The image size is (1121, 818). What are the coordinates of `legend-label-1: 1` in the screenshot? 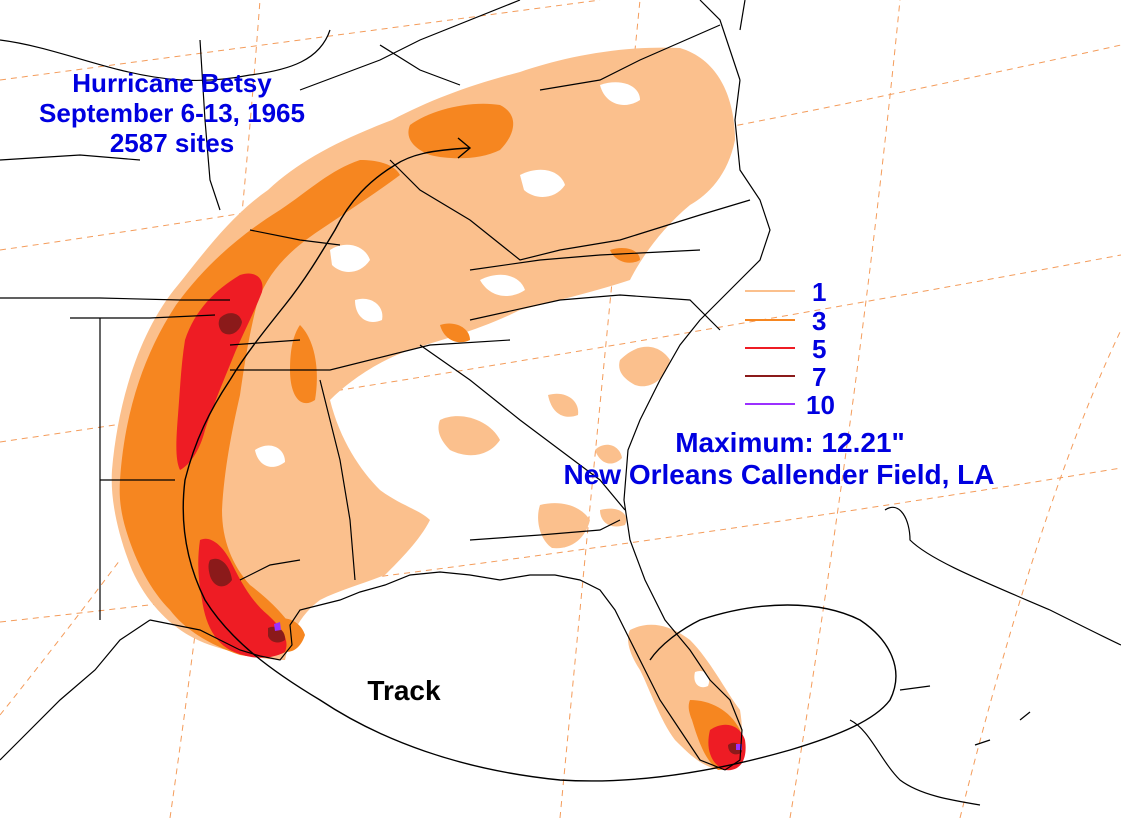 It's located at (819, 292).